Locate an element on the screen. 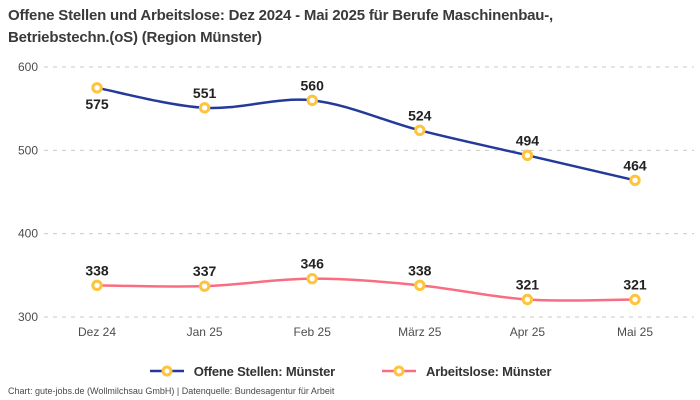 The width and height of the screenshot is (700, 400). x-tick-label: März 25 is located at coordinates (420, 332).